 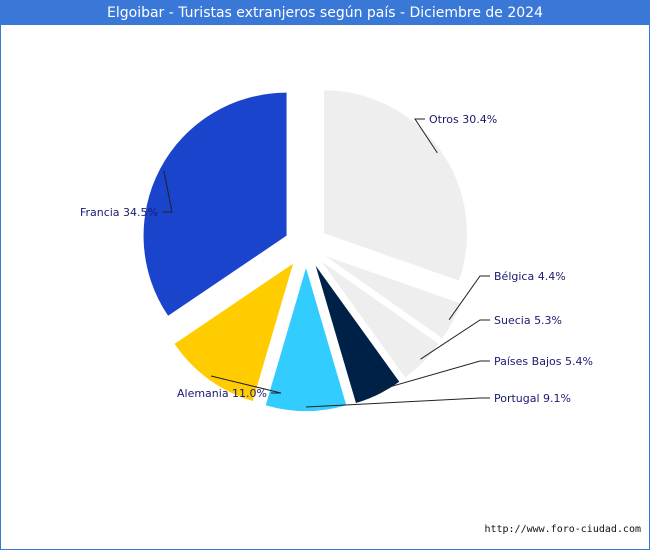 What do you see at coordinates (543, 361) in the screenshot?
I see `slice-label: Países Bajos 5.4%` at bounding box center [543, 361].